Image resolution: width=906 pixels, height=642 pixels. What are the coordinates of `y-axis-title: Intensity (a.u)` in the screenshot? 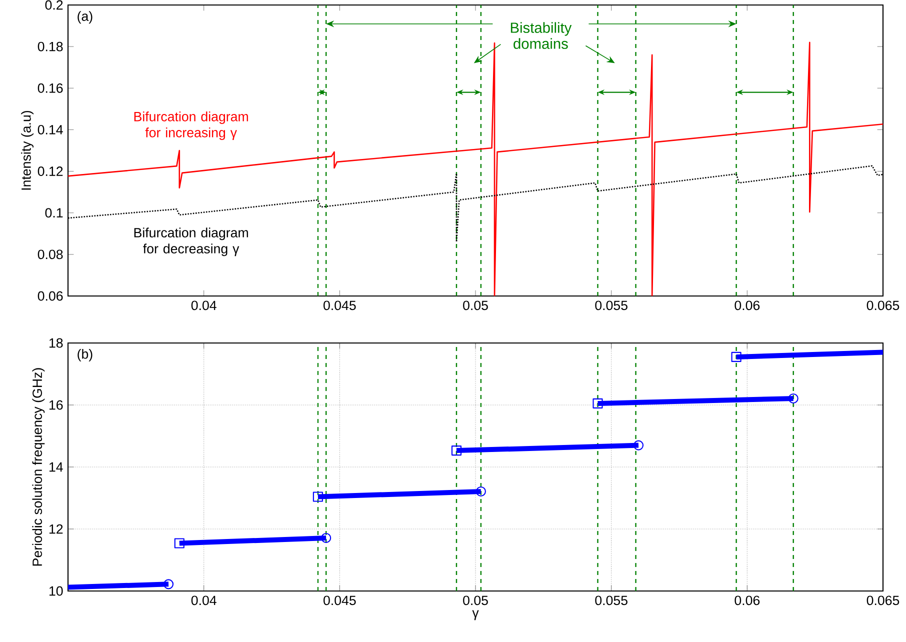 It's located at (27, 150).